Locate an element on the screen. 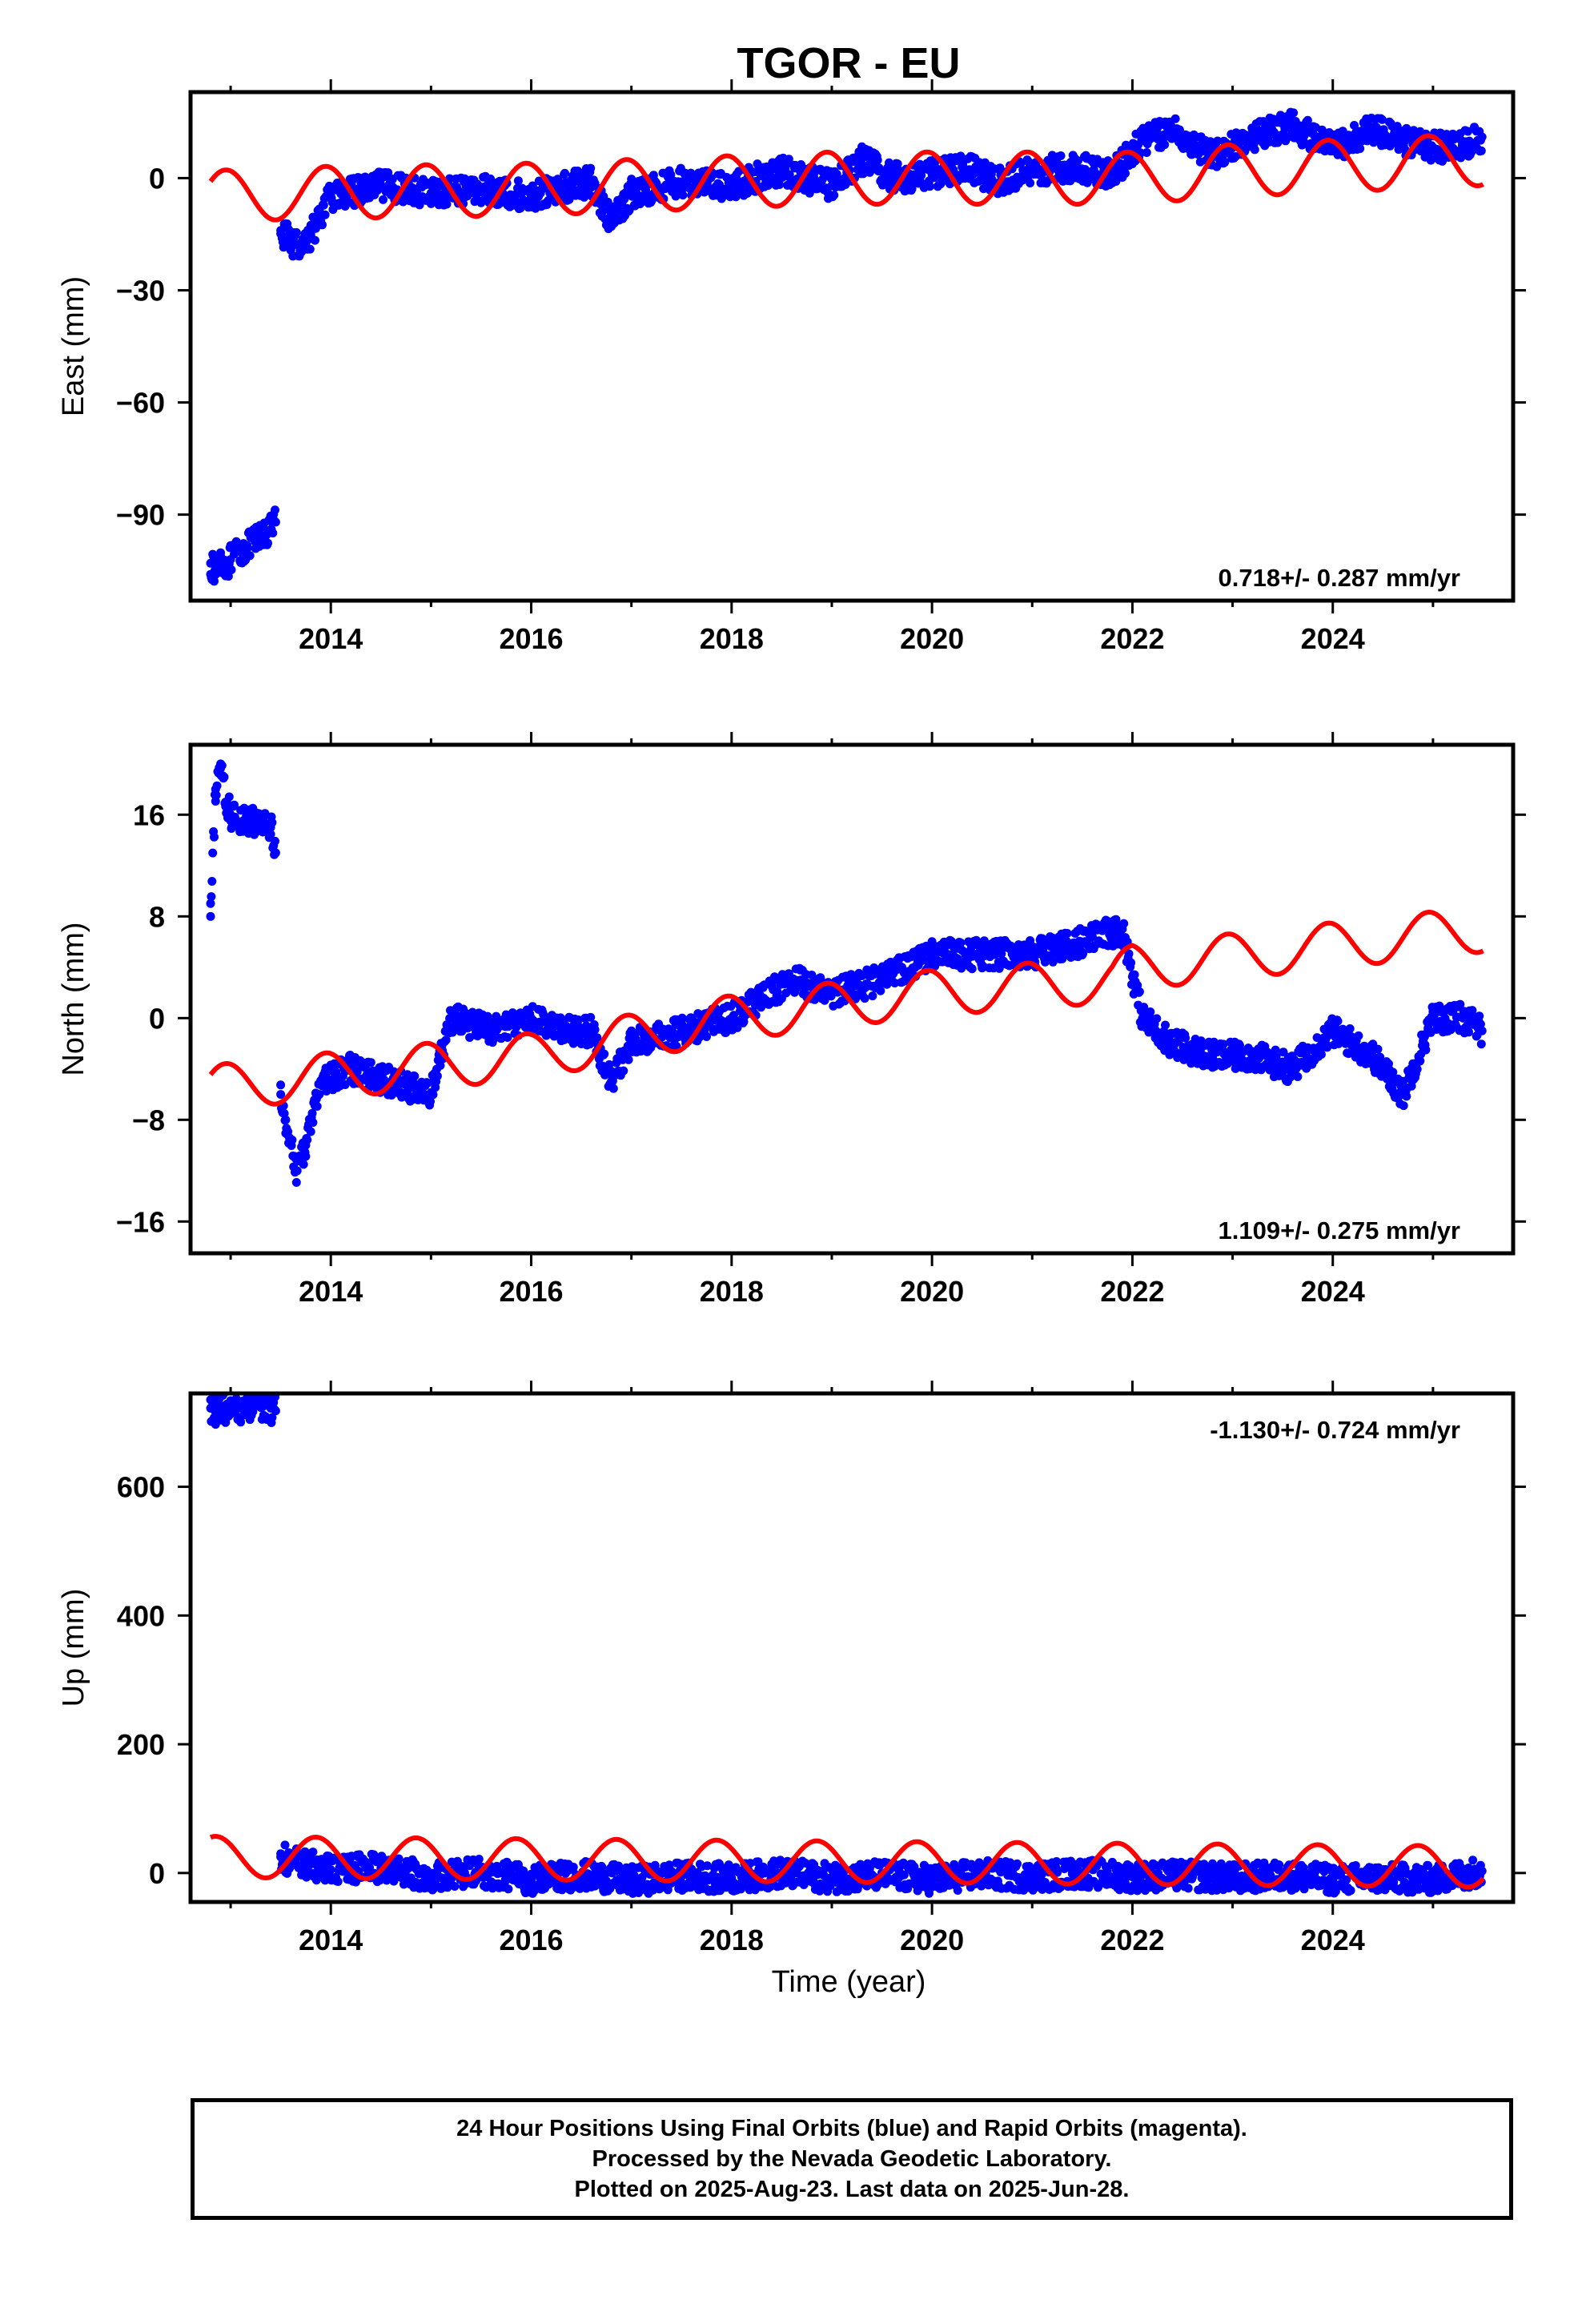 Image resolution: width=1582 pixels, height=2324 pixels. y-tick-label: −8 is located at coordinates (148, 1120).